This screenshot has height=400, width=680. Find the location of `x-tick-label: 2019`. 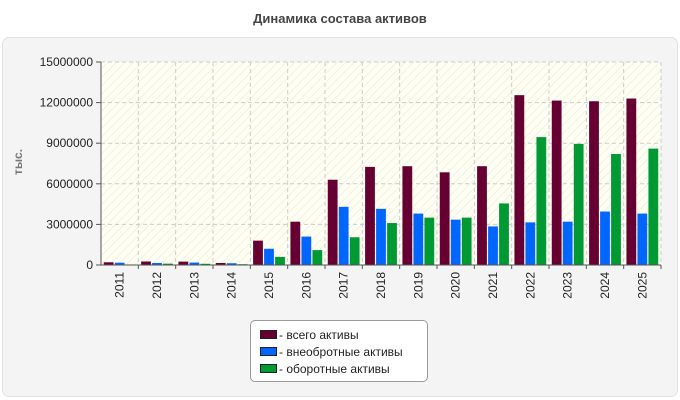

x-tick-label: 2019 is located at coordinates (418, 285).